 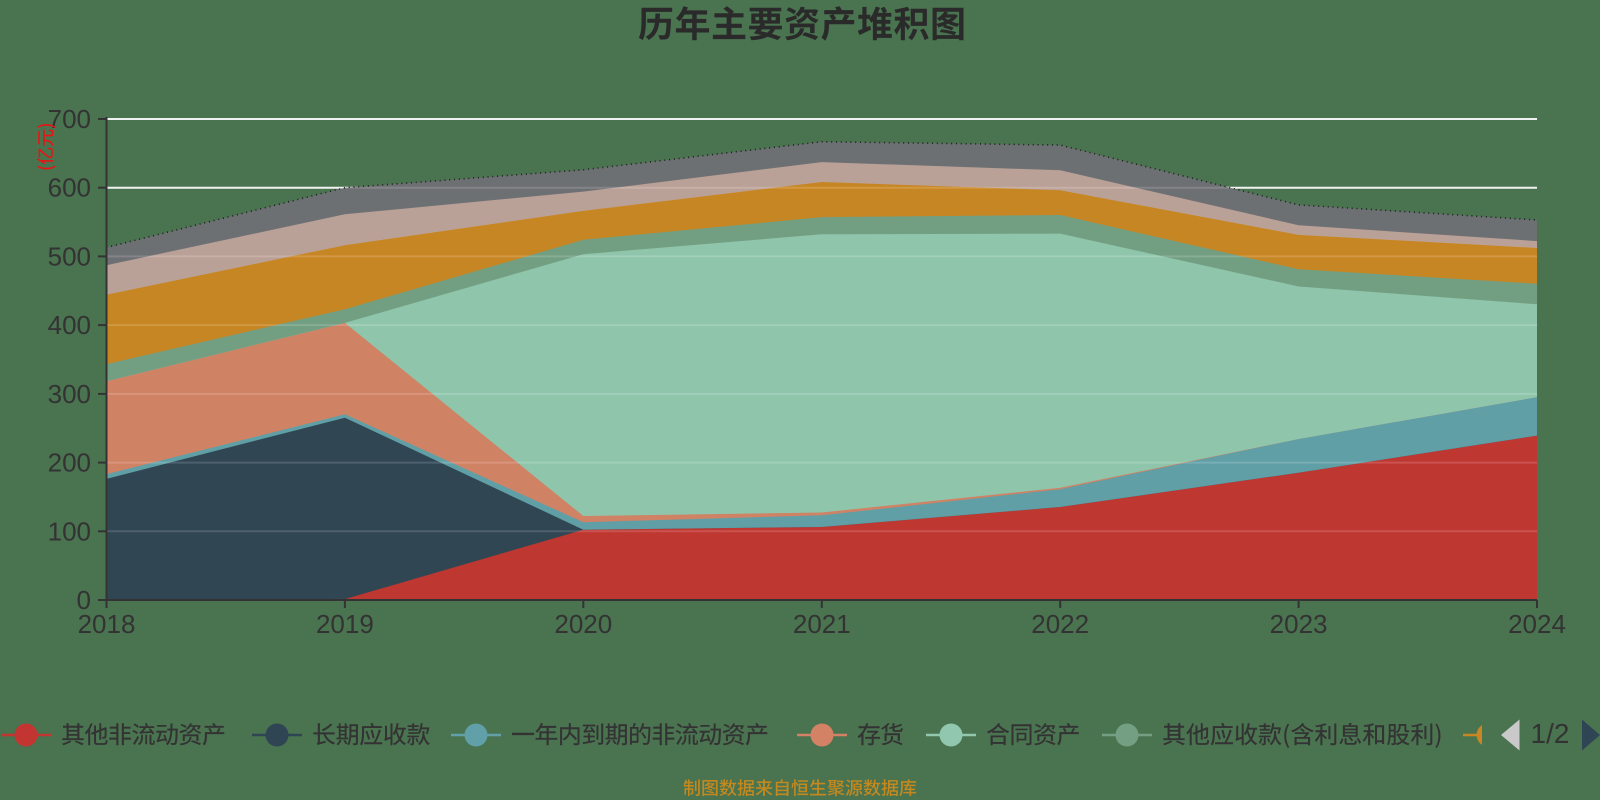 I want to click on svg-text: 1/2, so click(x=1550, y=733).